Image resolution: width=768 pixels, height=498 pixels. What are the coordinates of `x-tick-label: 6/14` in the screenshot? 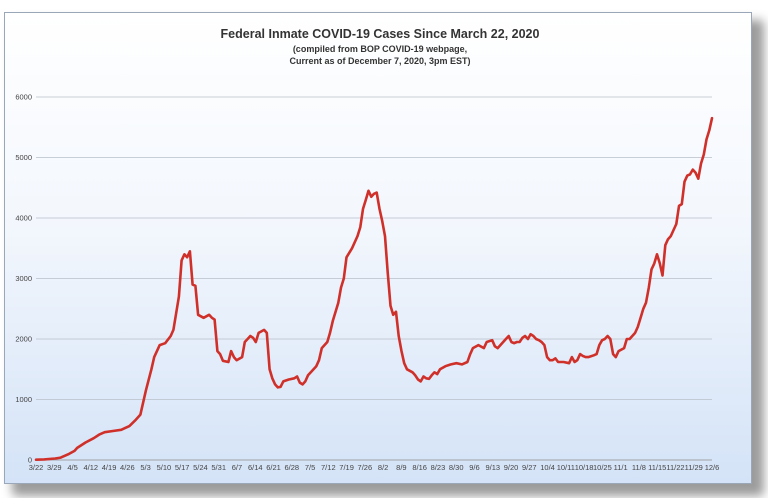 It's located at (255, 467).